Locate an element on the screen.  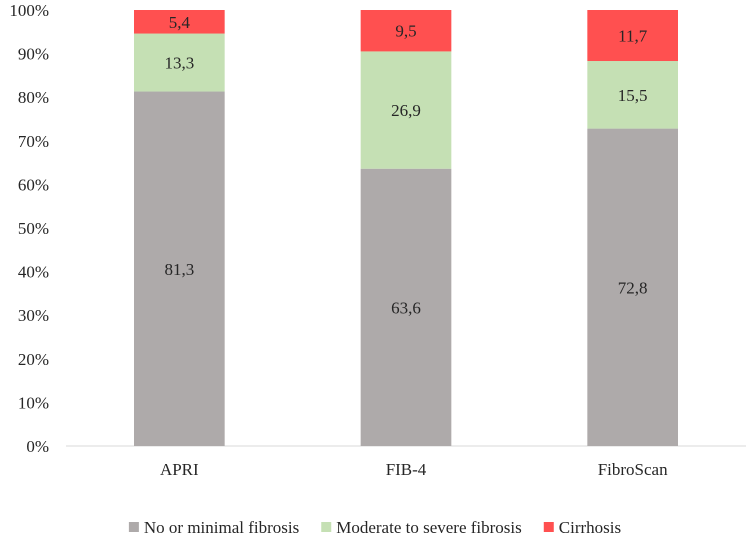
y-tick-label: 50% is located at coordinates (33, 228).